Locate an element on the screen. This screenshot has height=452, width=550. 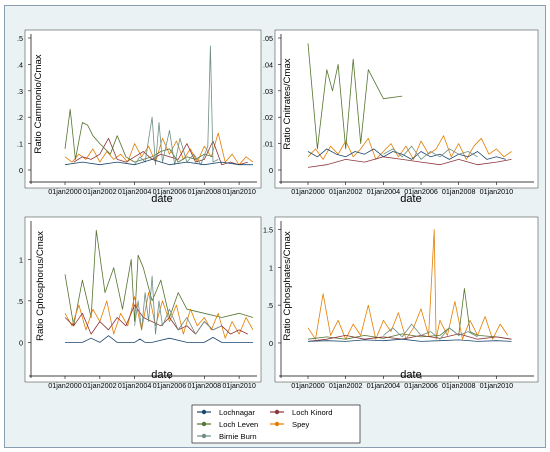
legend-label-birnie-burn: Birnie Burn is located at coordinates (238, 436).